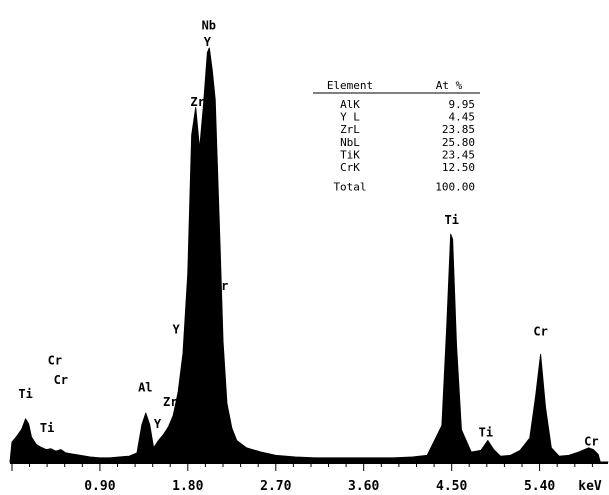 The height and width of the screenshot is (495, 609). Describe the element at coordinates (145, 388) in the screenshot. I see `peak-label: Al` at that location.